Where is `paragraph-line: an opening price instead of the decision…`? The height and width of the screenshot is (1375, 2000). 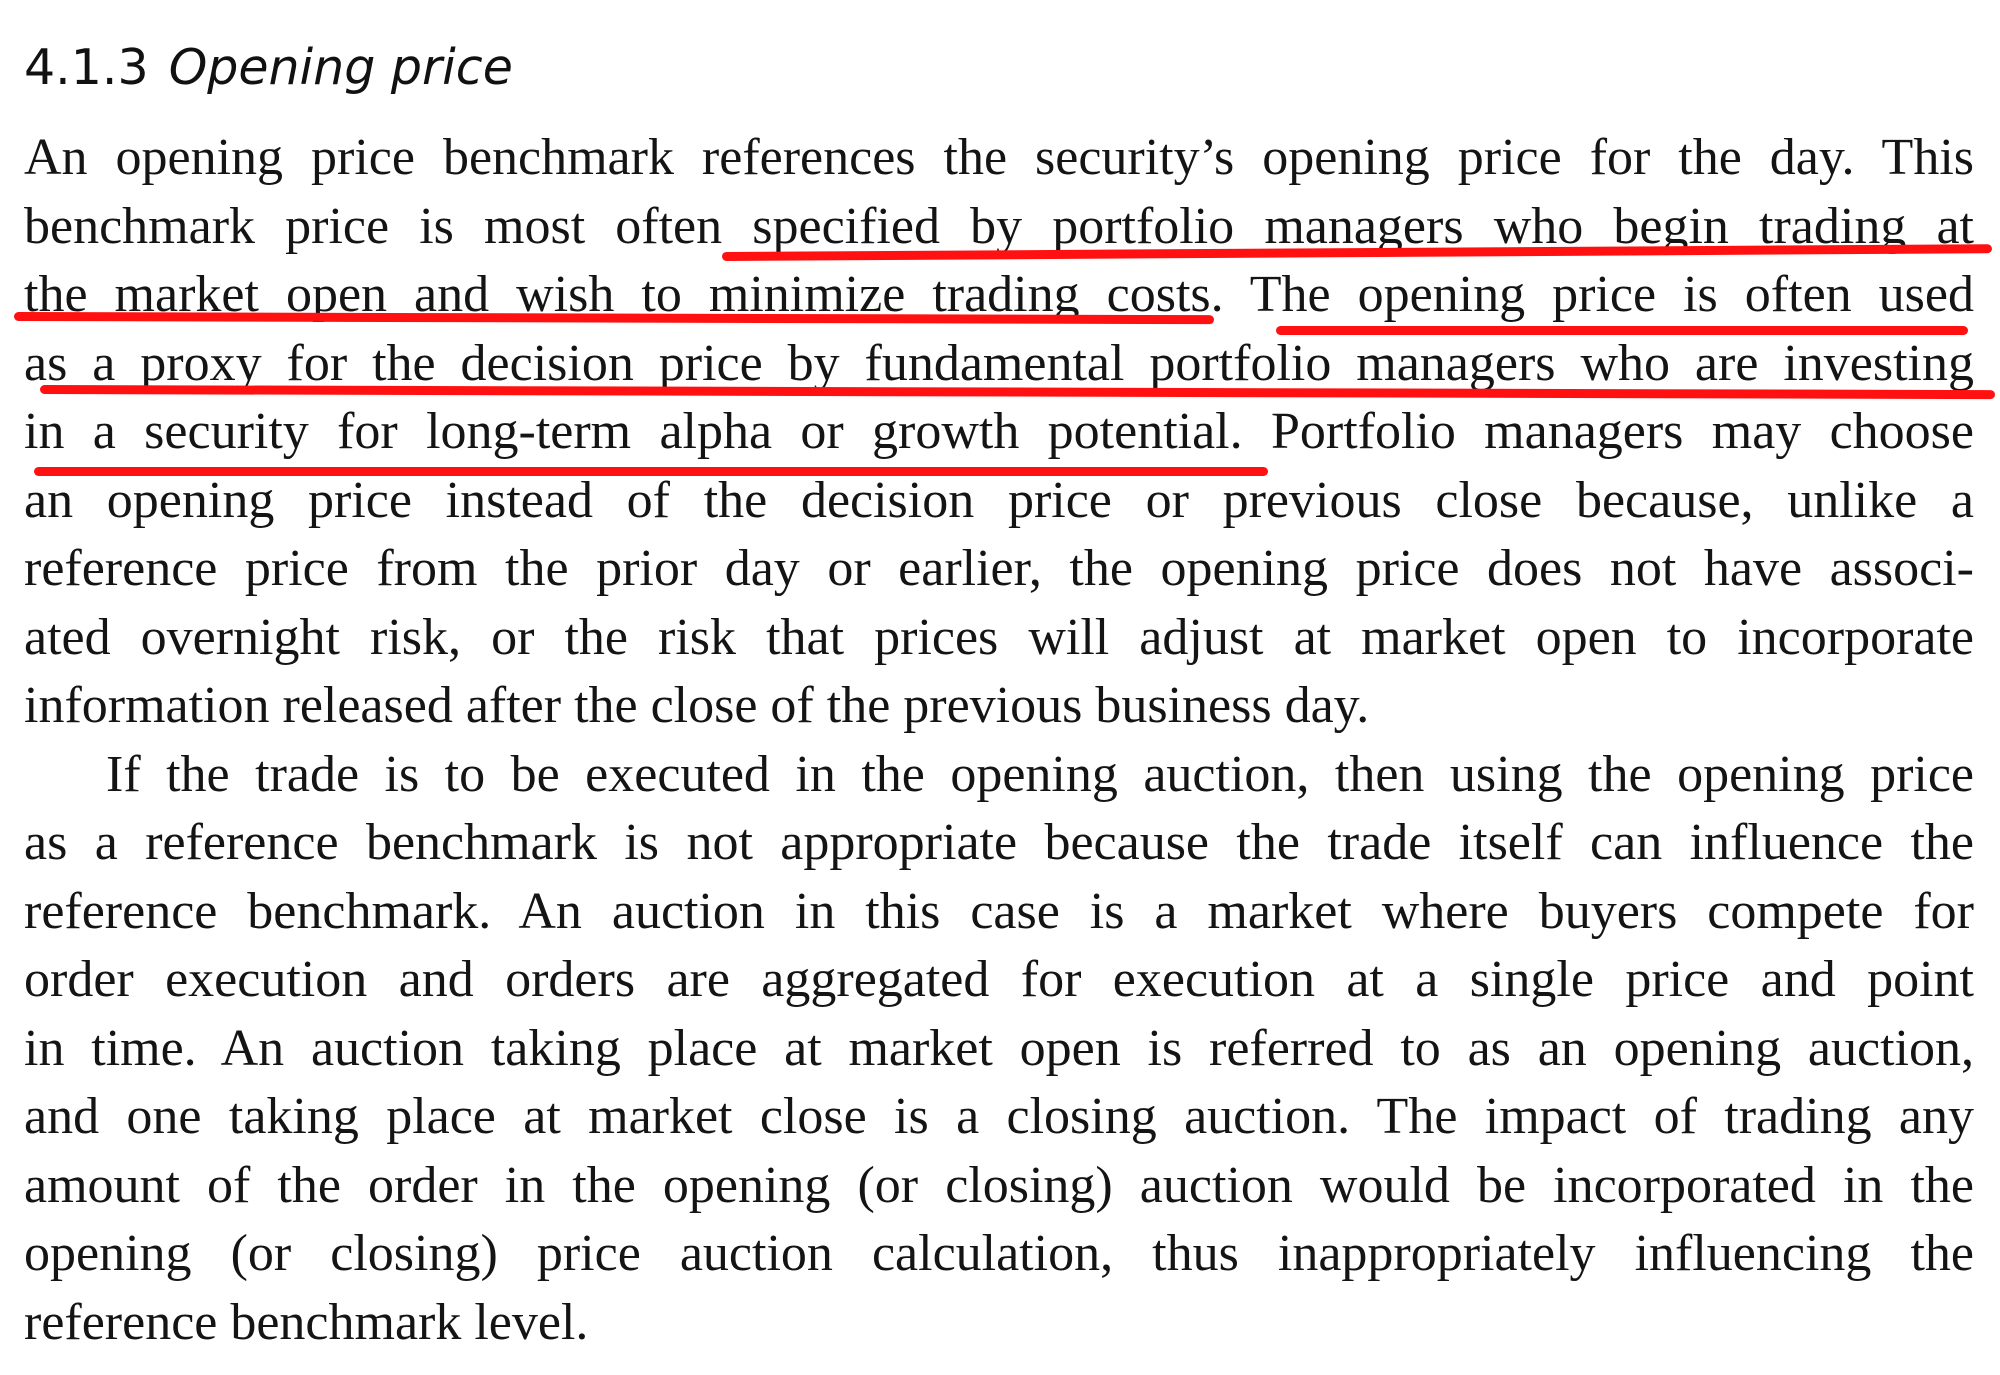
paragraph-line: an opening price instead of the decision… is located at coordinates (999, 500).